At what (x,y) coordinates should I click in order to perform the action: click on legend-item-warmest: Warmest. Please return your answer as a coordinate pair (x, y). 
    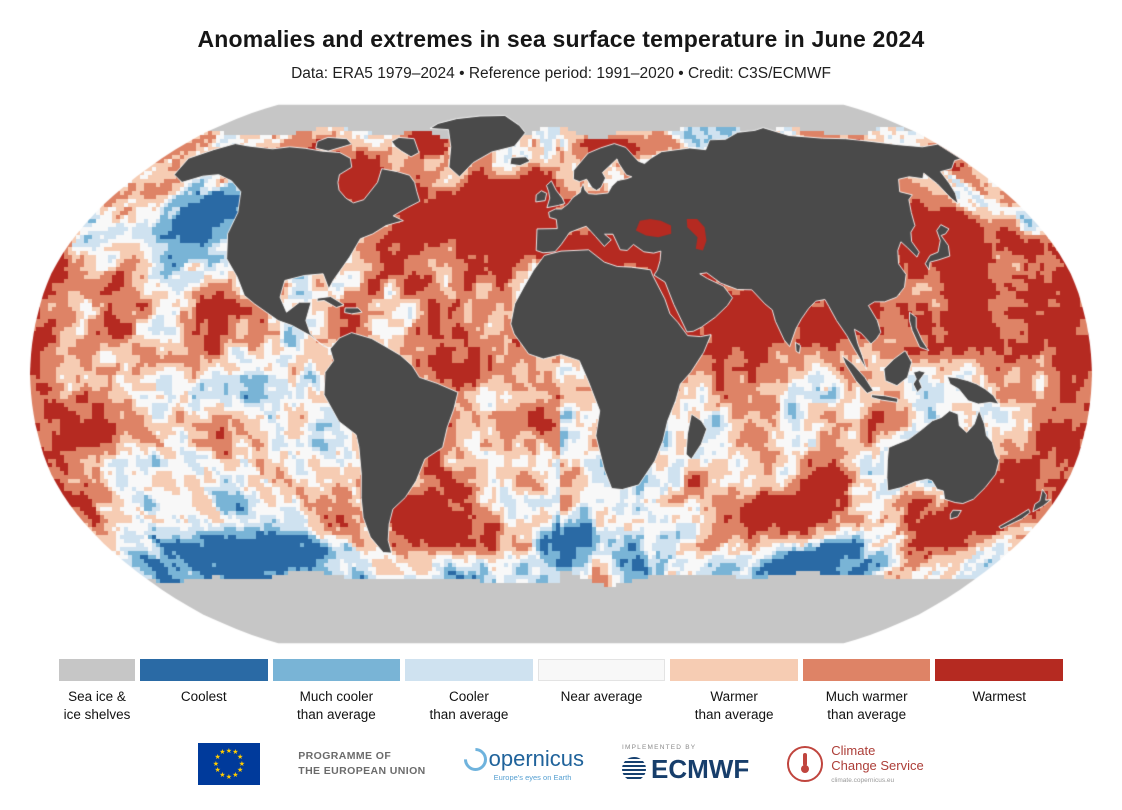
    Looking at the image, I should click on (999, 691).